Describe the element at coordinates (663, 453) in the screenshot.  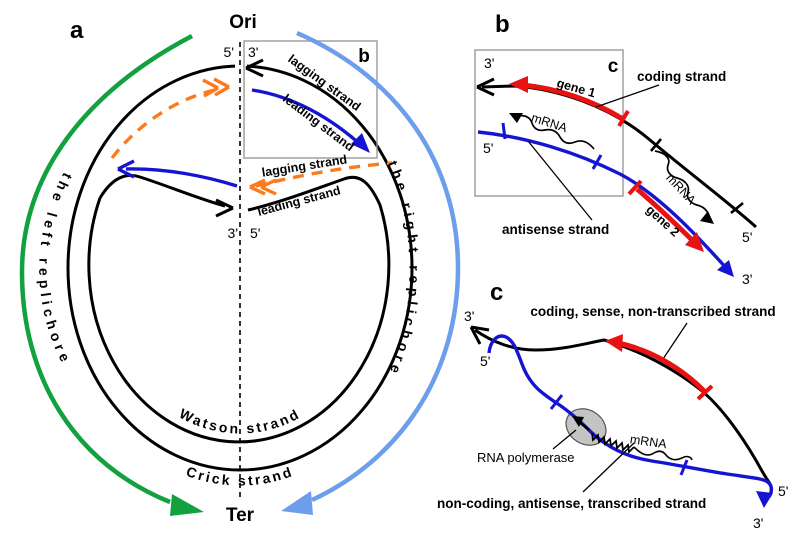
I see `c-mrna-wave` at that location.